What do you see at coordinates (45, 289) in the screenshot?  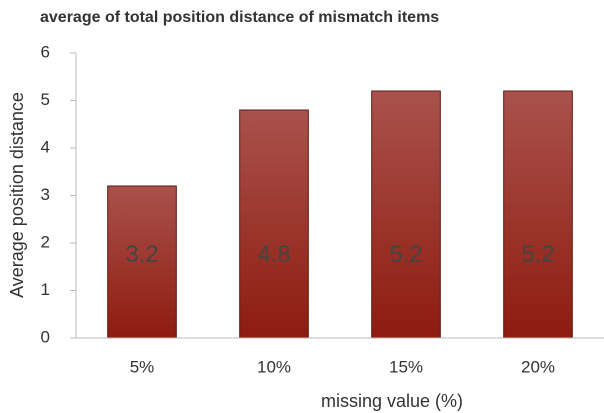 I see `y-tick-label: 1` at bounding box center [45, 289].